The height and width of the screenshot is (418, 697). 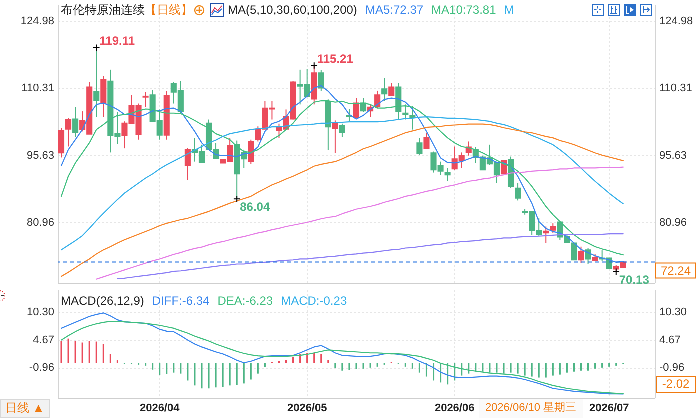 I want to click on x-tick-label: 2026/05, so click(x=307, y=408).